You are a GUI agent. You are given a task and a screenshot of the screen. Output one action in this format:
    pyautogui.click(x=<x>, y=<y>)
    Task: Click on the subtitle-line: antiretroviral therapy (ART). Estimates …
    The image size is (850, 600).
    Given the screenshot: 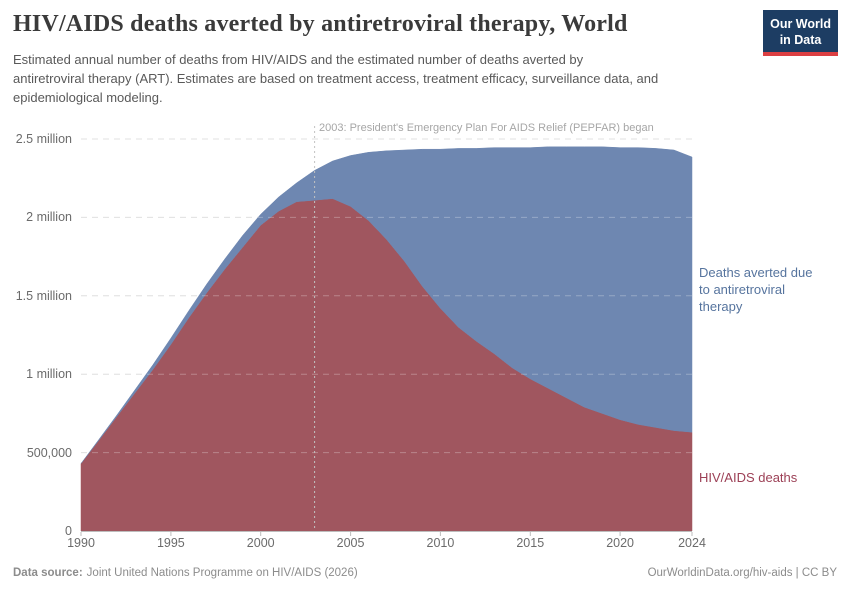 What is the action you would take?
    pyautogui.click(x=336, y=78)
    